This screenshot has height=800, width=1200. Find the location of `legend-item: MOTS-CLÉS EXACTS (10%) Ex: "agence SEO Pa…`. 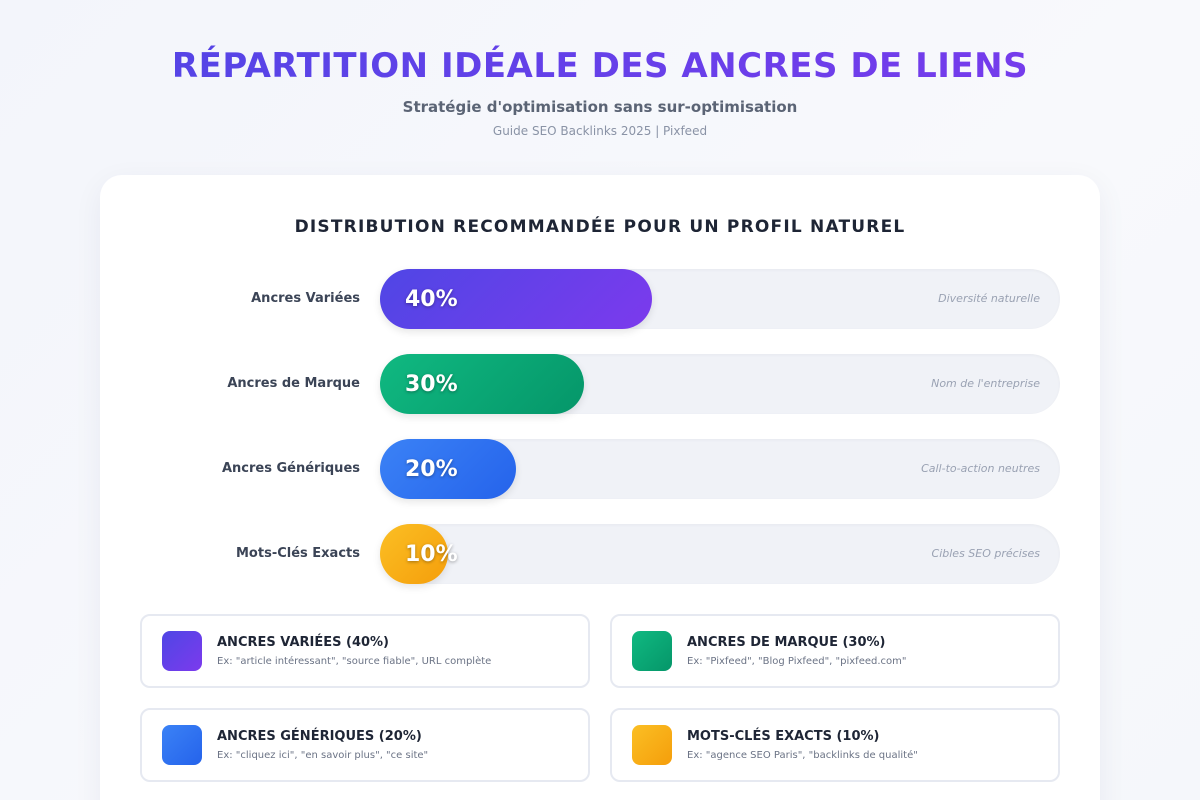

legend-item: MOTS-CLÉS EXACTS (10%) Ex: "agence SEO Pa… is located at coordinates (835, 745).